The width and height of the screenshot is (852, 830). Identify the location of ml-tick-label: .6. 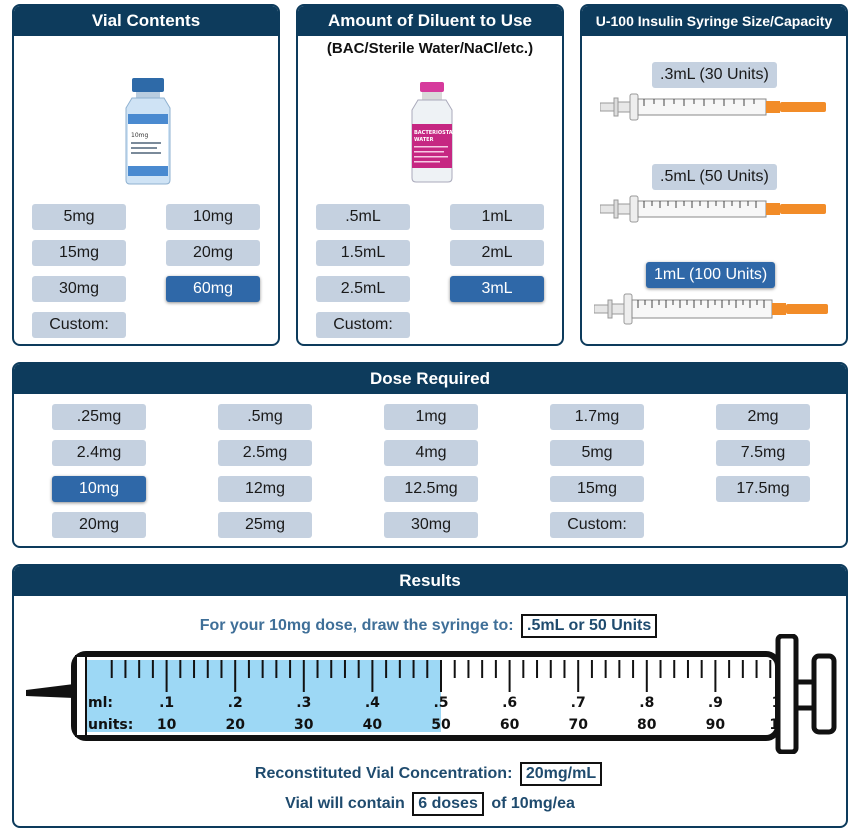
(509, 703).